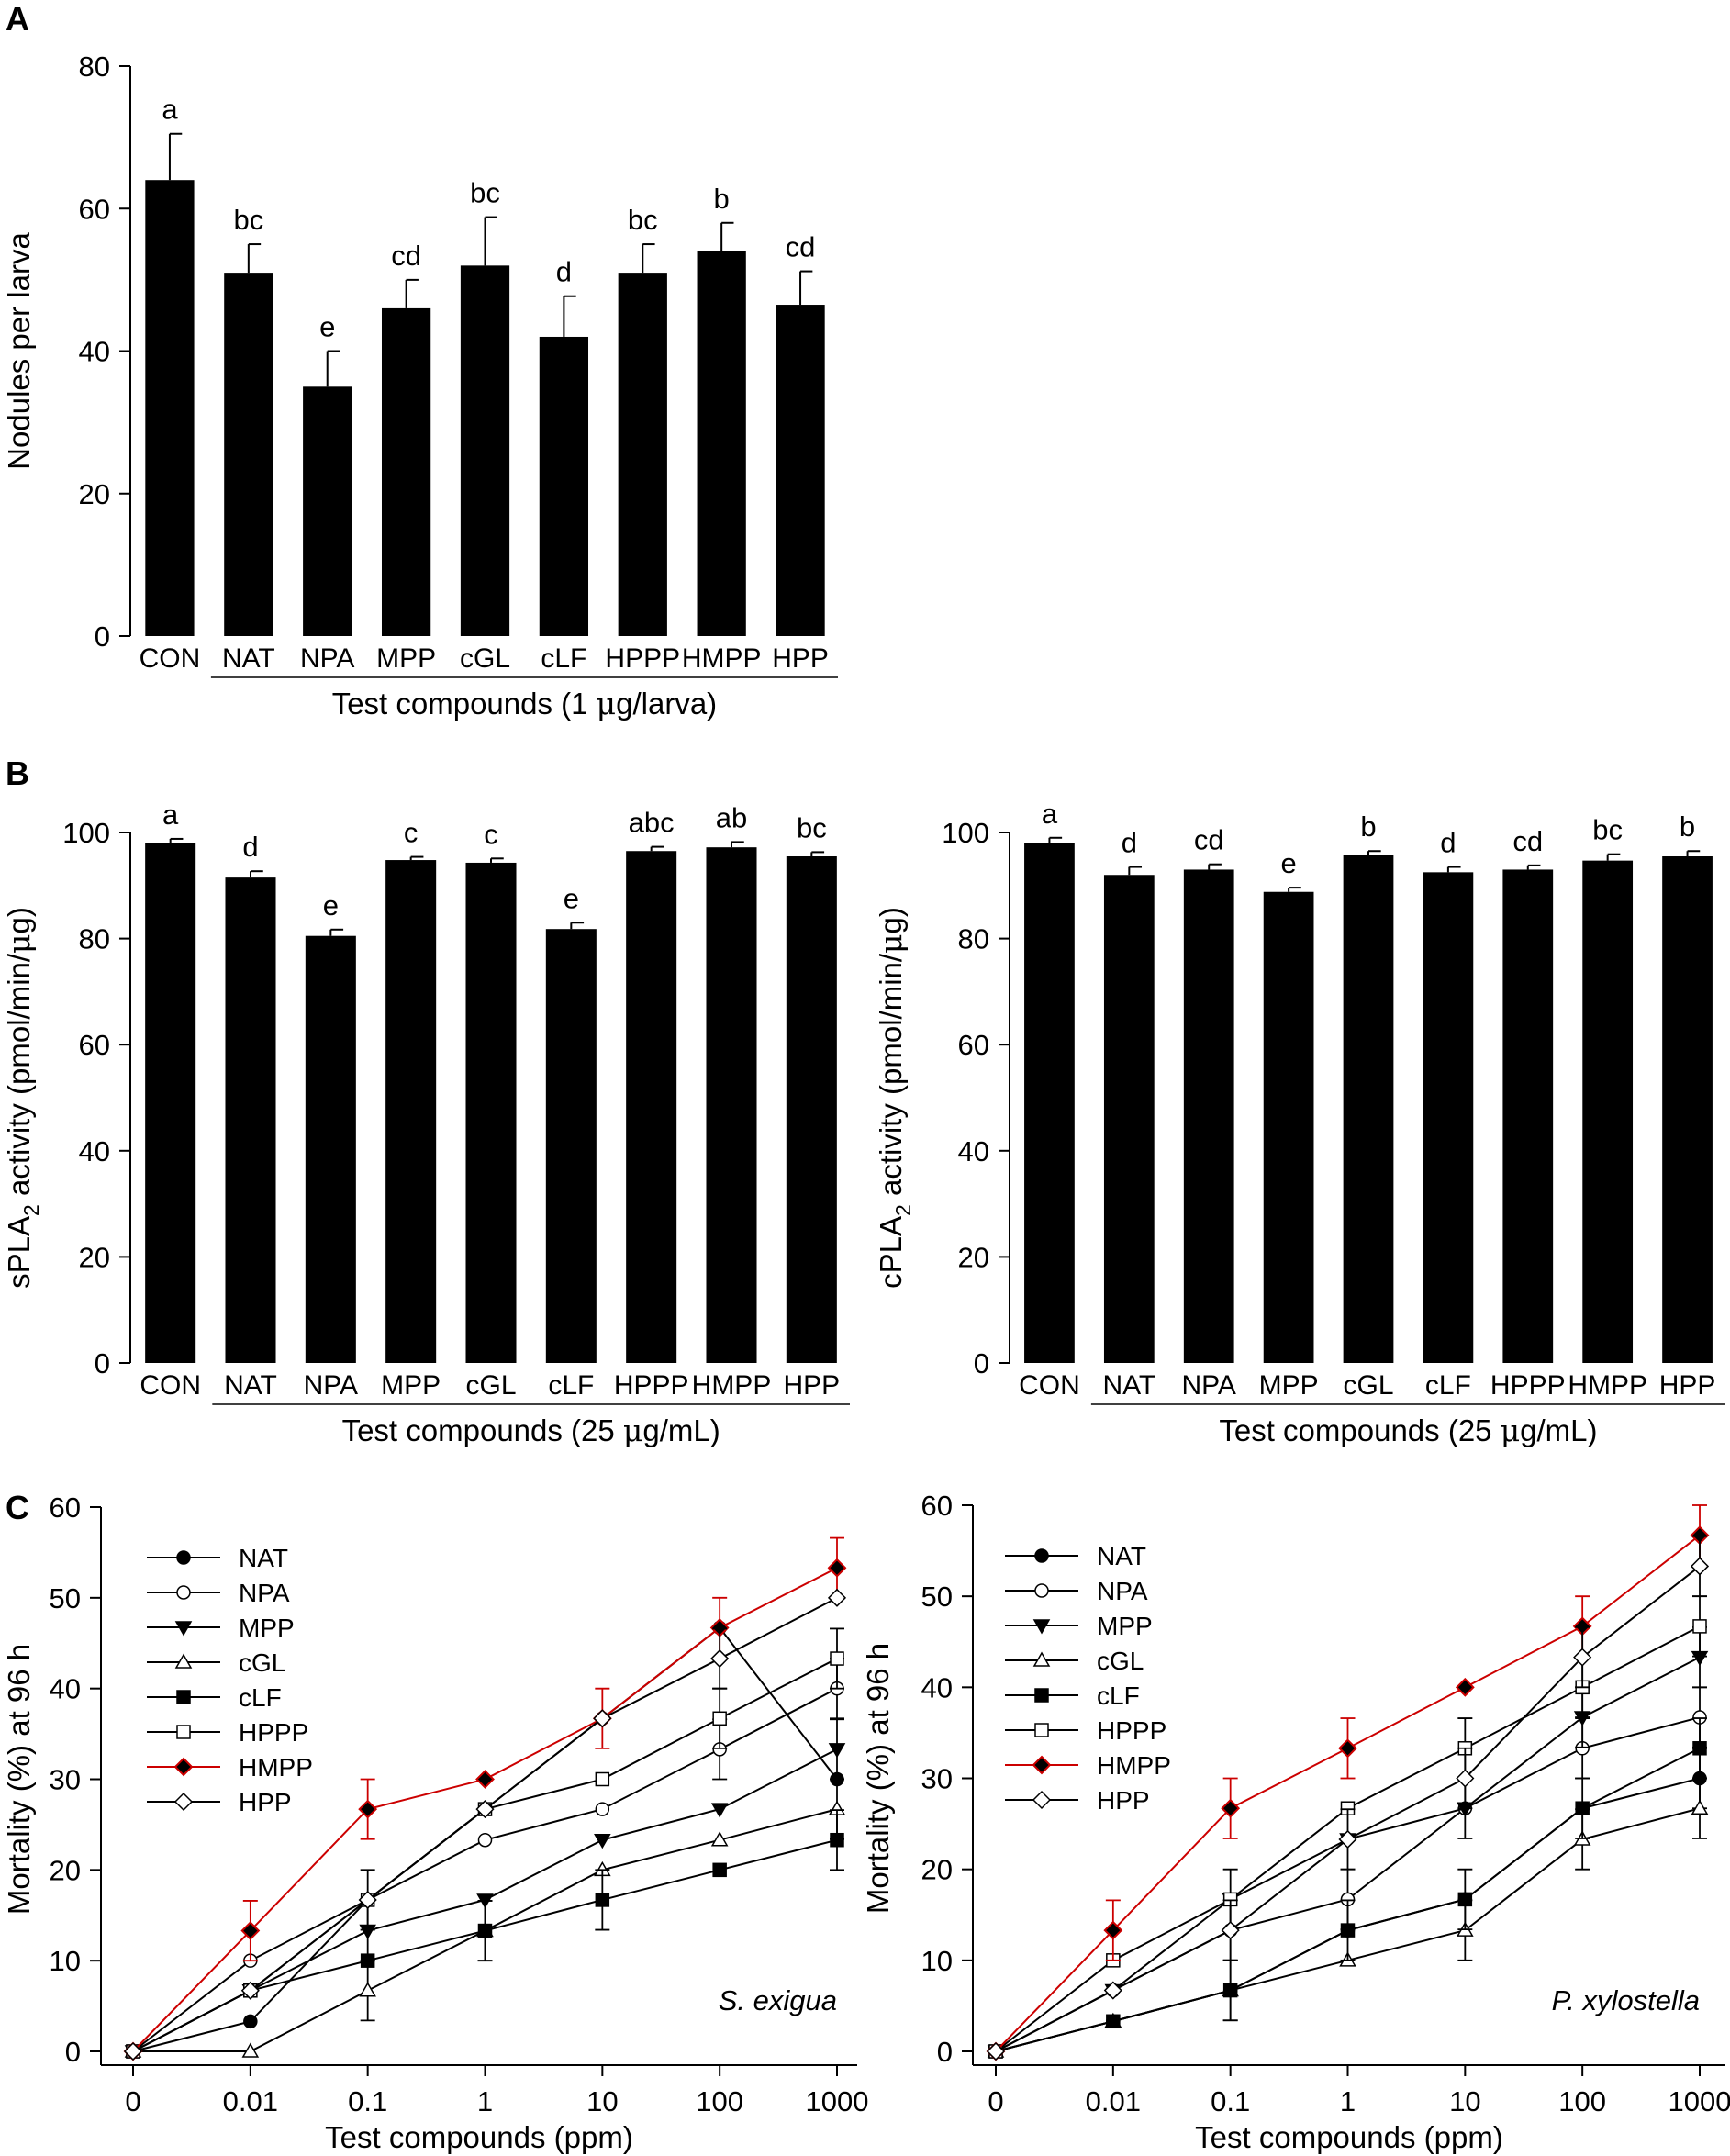 This screenshot has width=1730, height=2156. I want to click on x-tick-label: cGL, so click(490, 1385).